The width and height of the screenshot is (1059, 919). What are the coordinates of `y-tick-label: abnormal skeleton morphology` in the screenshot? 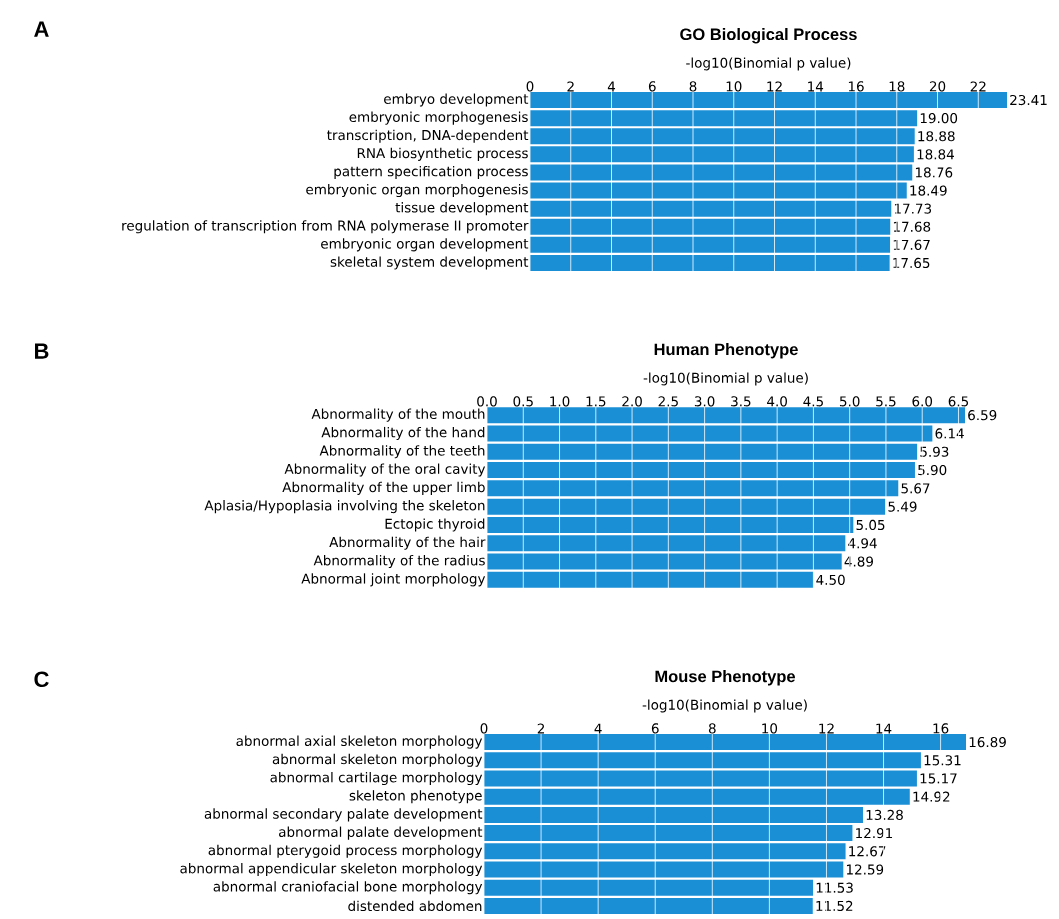 It's located at (377, 760).